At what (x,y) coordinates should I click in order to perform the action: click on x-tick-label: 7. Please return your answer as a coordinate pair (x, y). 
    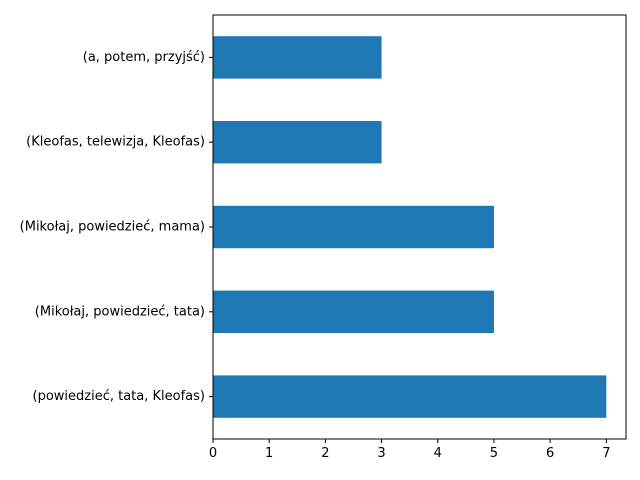
    Looking at the image, I should click on (606, 453).